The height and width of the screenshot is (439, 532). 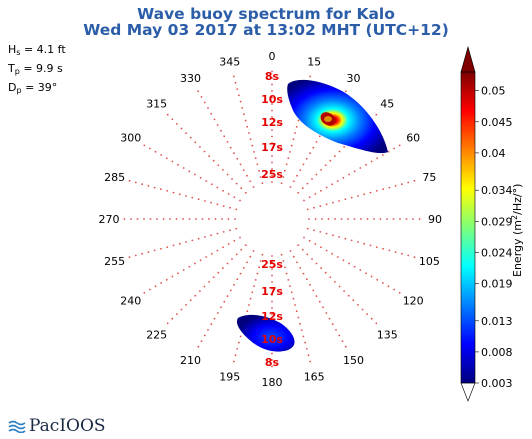 What do you see at coordinates (12, 87) in the screenshot?
I see `dp-symbol: D` at bounding box center [12, 87].